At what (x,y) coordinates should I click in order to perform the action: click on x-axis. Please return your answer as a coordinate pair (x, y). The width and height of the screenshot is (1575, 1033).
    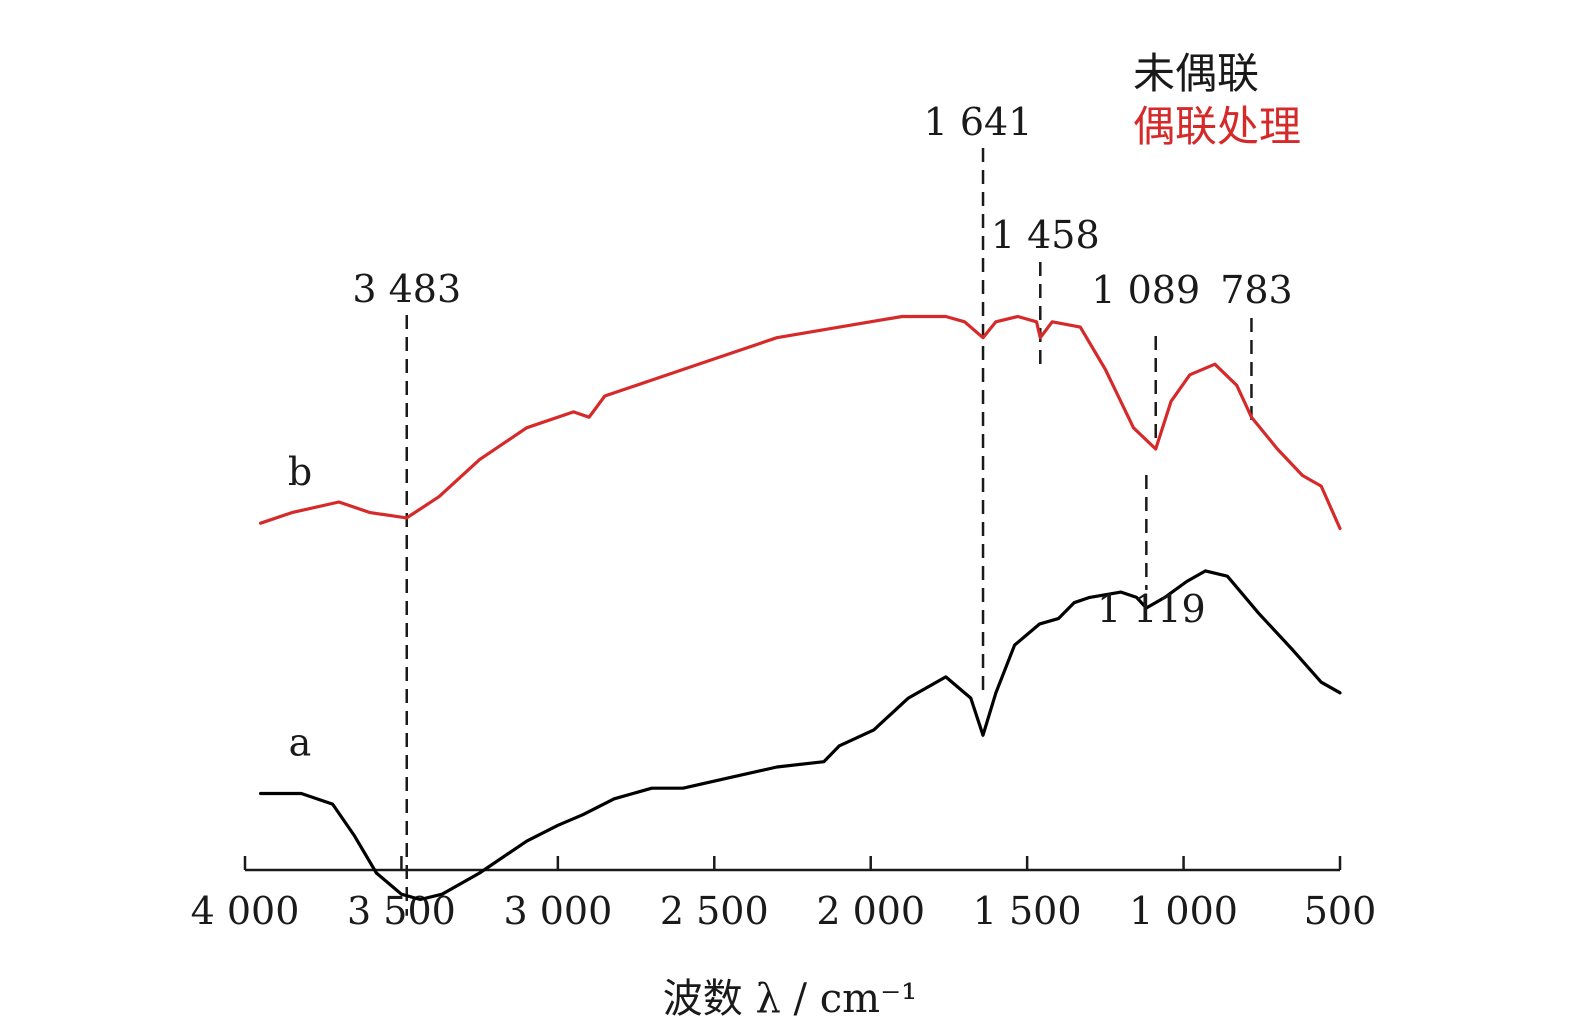
    Looking at the image, I should click on (792, 864).